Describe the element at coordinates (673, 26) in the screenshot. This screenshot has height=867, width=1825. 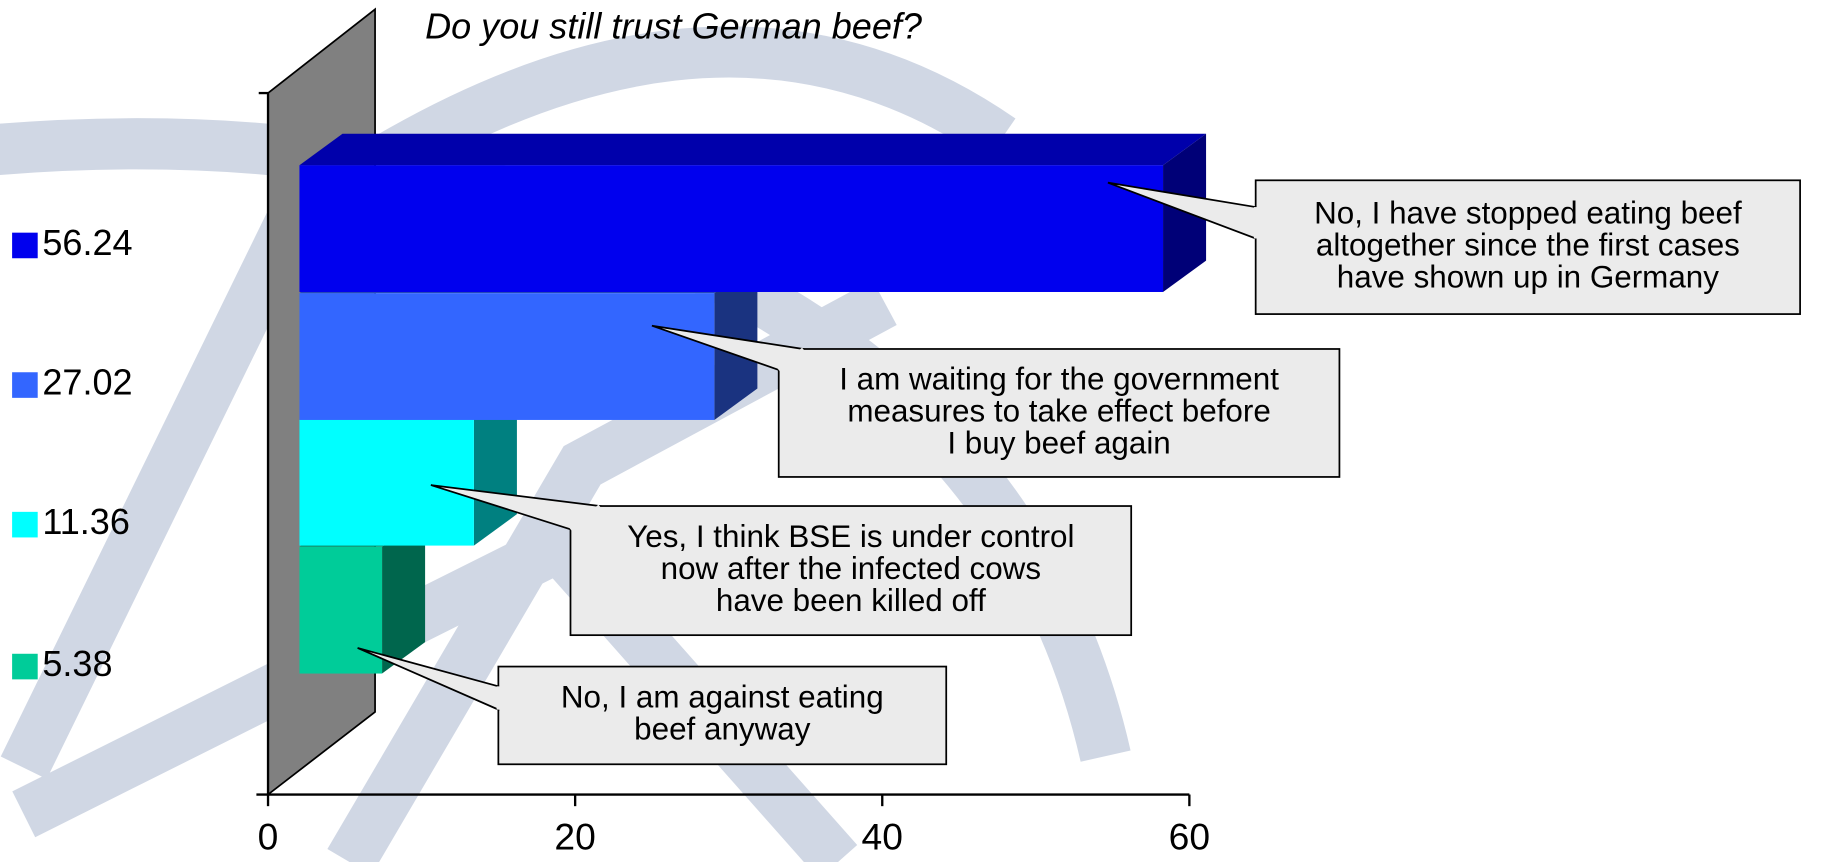
I see `chart-title: Do you still trust German beef?` at that location.